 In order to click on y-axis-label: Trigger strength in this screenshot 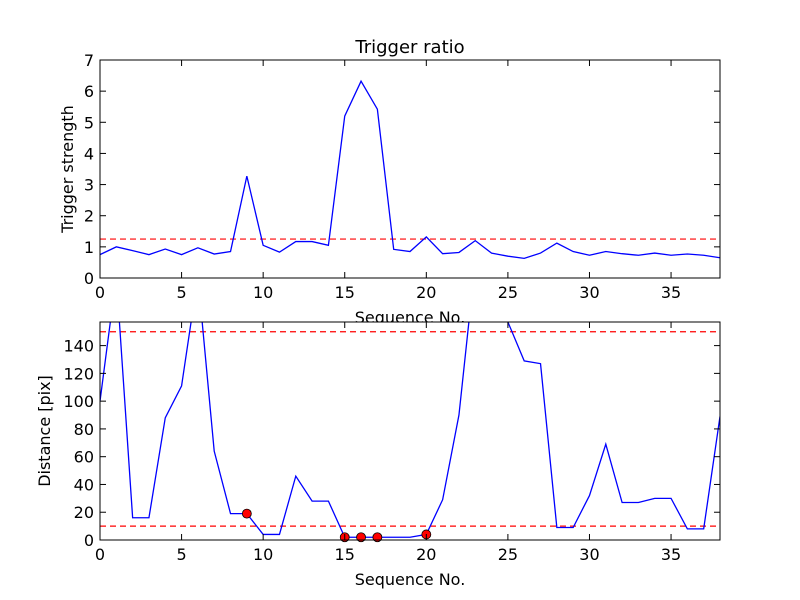, I will do `click(67, 169)`.